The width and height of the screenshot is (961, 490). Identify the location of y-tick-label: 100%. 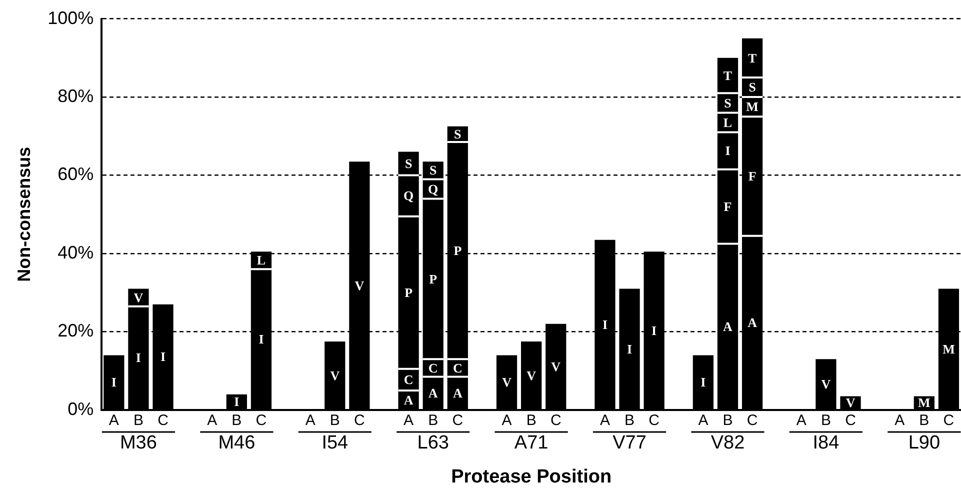
(71, 18).